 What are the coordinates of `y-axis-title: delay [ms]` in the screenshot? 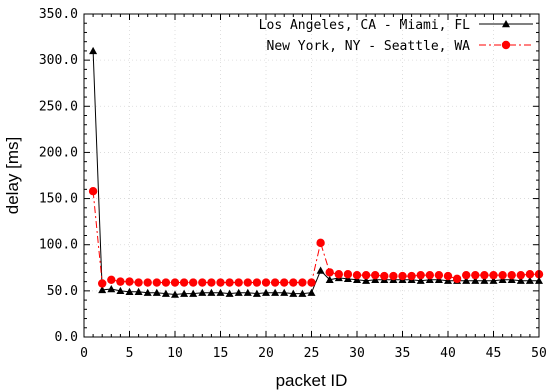 It's located at (12, 175).